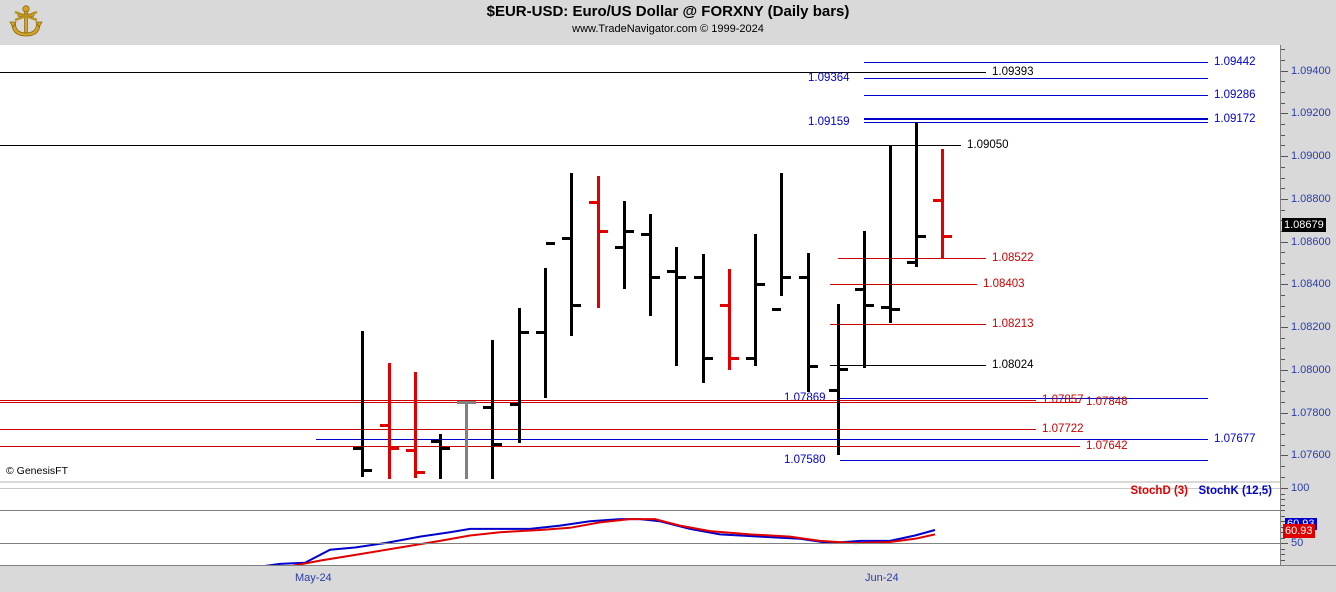 The width and height of the screenshot is (1336, 592). I want to click on time-axis-label: Jun-24, so click(882, 578).